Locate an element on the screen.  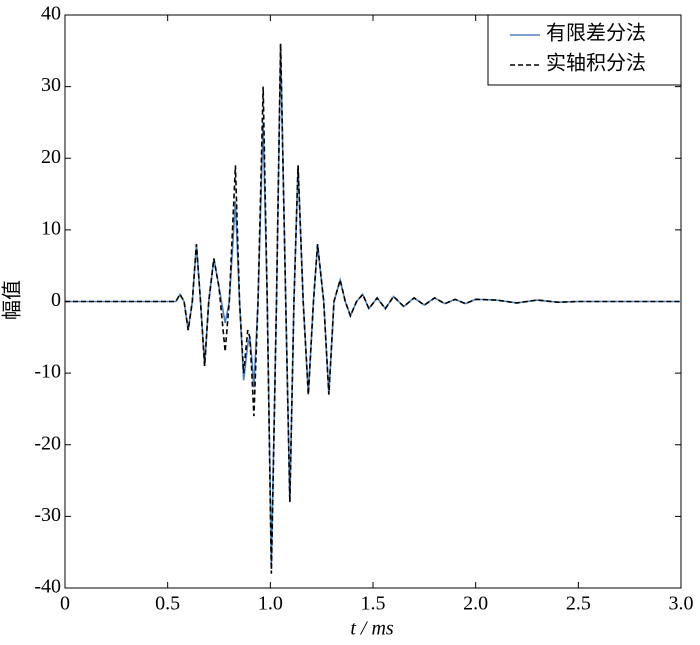
x-tick-label: 2.5 is located at coordinates (578, 604).